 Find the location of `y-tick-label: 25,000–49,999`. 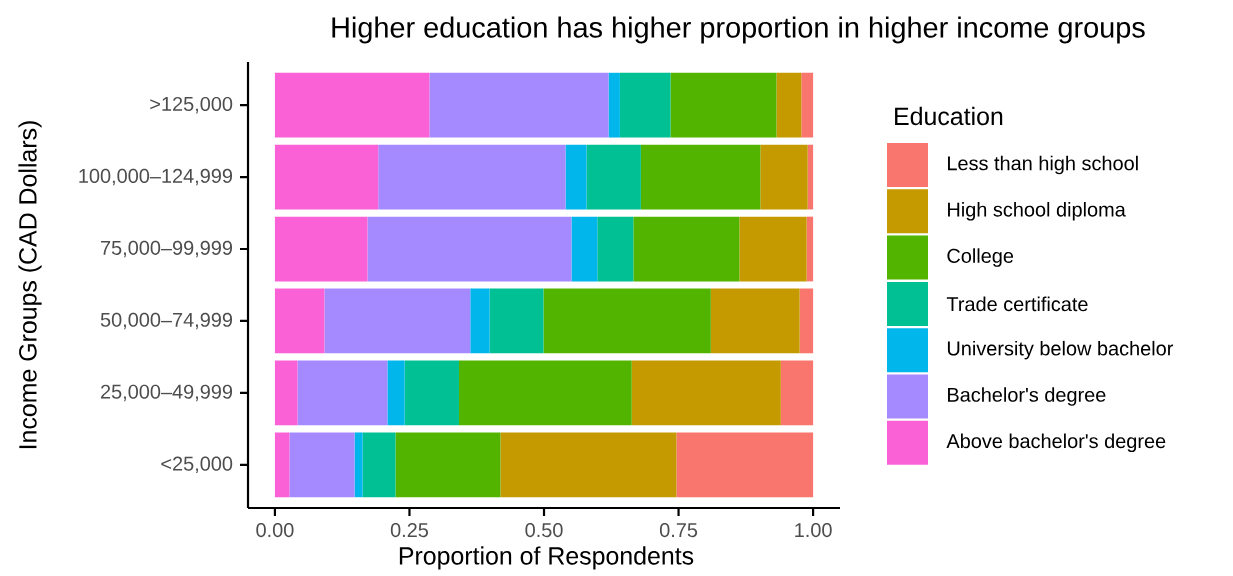

y-tick-label: 25,000–49,999 is located at coordinates (167, 393).